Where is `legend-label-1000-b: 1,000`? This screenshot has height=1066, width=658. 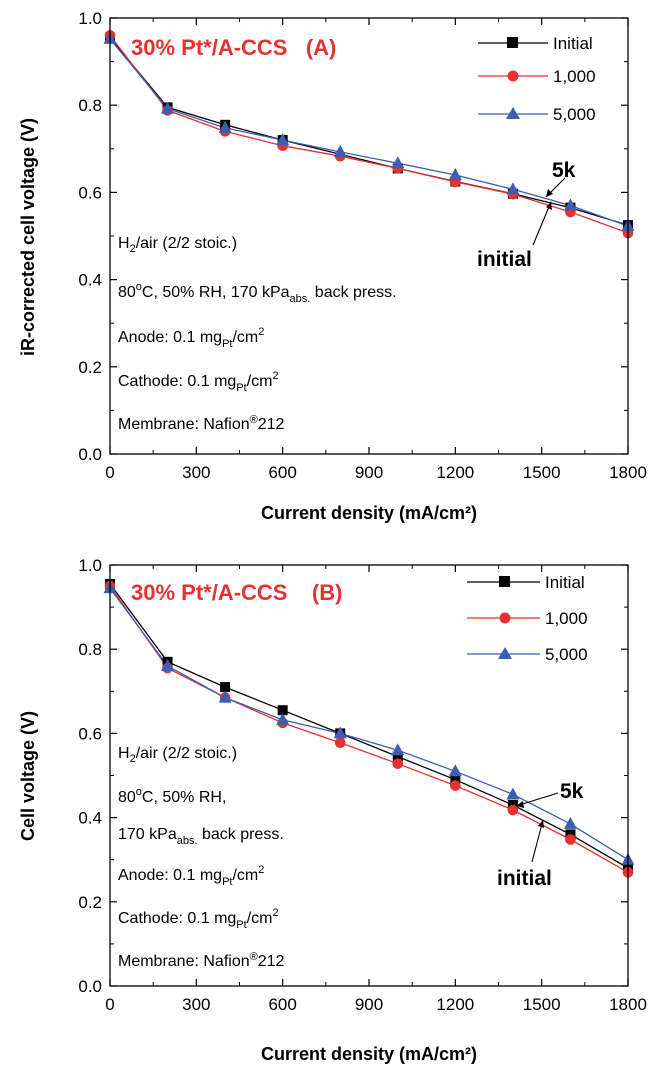 legend-label-1000-b: 1,000 is located at coordinates (566, 618).